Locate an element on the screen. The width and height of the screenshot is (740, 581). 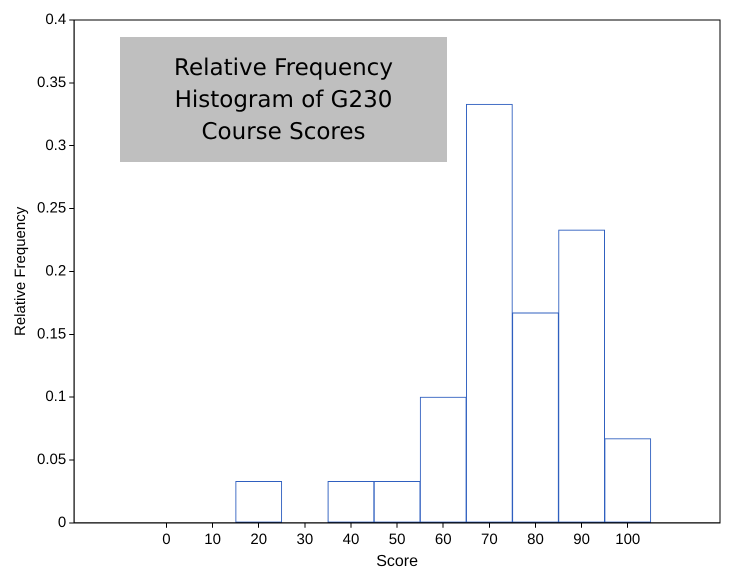
x-tick-label: 60 is located at coordinates (443, 539).